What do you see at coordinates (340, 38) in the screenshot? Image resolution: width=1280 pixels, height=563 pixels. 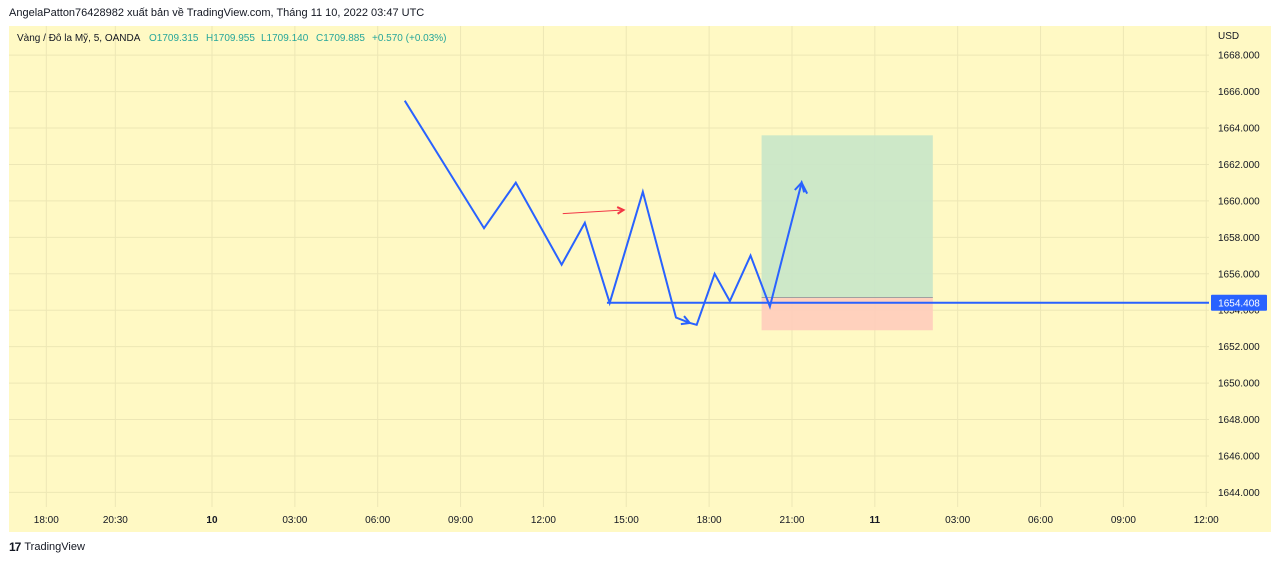 I see `legend-close: C1709.885` at bounding box center [340, 38].